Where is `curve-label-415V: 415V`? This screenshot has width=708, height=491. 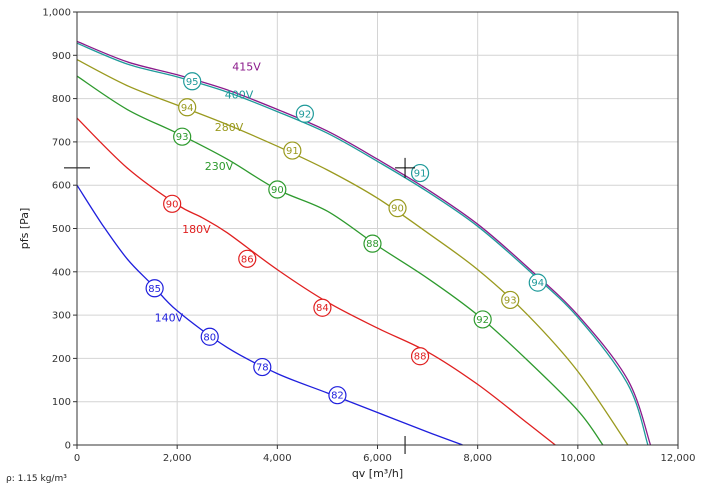
curve-label-415V: 415V is located at coordinates (246, 66).